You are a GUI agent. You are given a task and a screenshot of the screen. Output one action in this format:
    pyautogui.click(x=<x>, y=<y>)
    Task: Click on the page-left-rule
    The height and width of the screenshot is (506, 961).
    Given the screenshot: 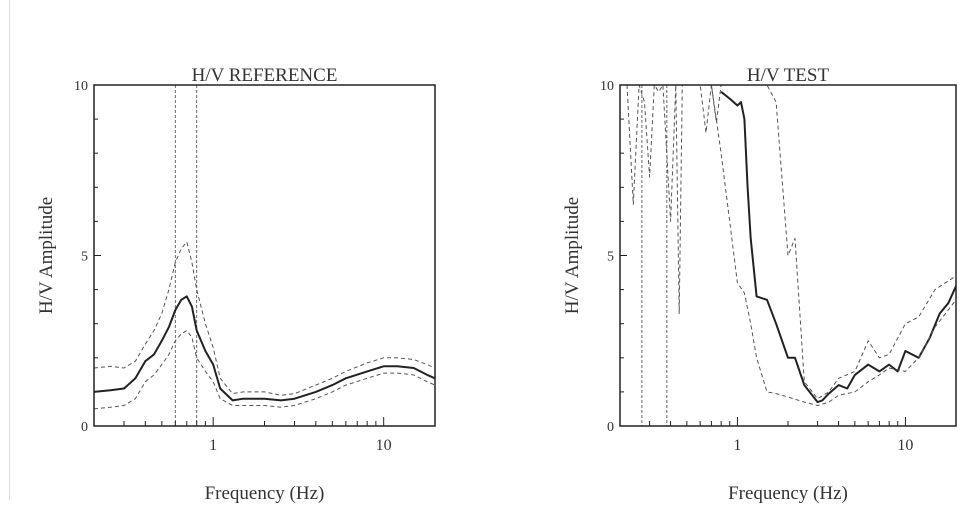 What is the action you would take?
    pyautogui.click(x=9, y=250)
    